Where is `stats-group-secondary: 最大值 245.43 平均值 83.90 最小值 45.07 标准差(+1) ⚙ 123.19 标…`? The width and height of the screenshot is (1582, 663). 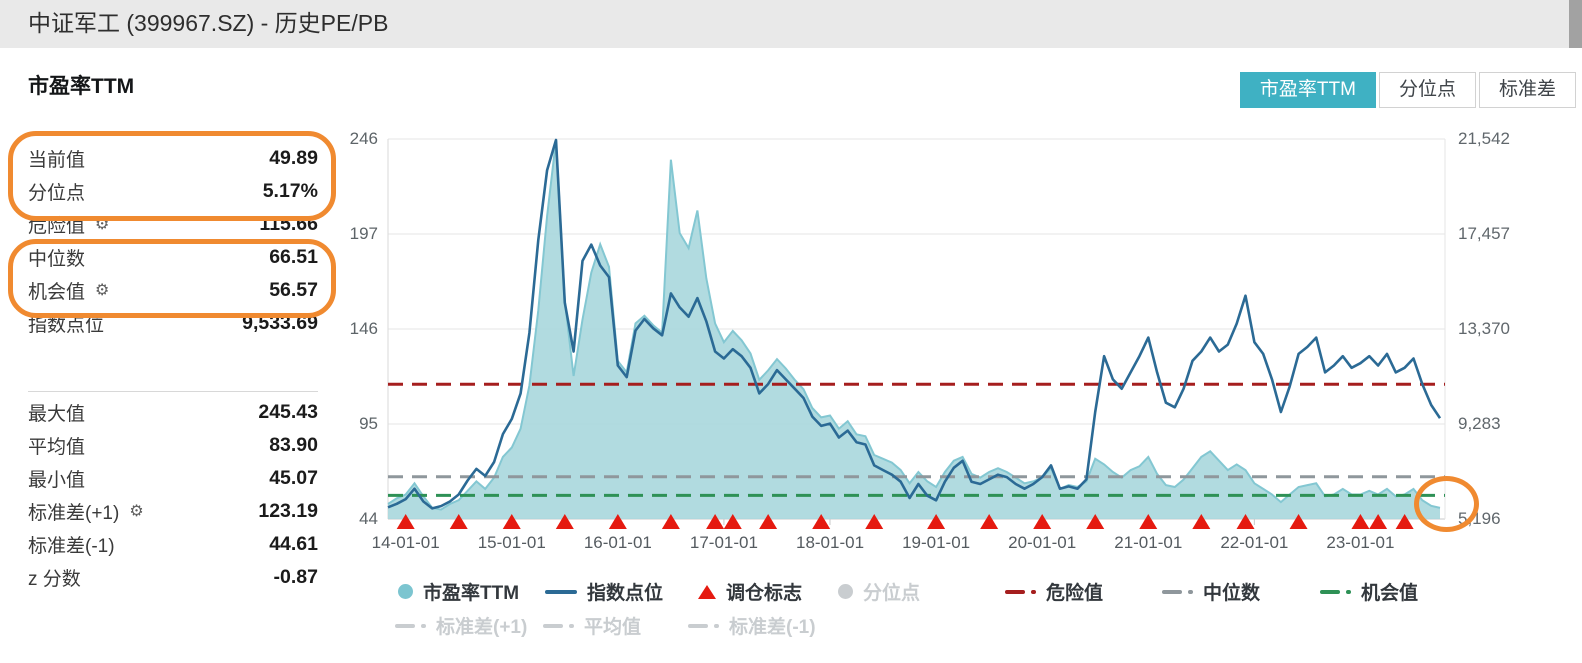
stats-group-secondary: 最大值 245.43 平均值 83.90 最小值 45.07 标准差(+1) ⚙ 123.19 标… is located at coordinates (173, 495).